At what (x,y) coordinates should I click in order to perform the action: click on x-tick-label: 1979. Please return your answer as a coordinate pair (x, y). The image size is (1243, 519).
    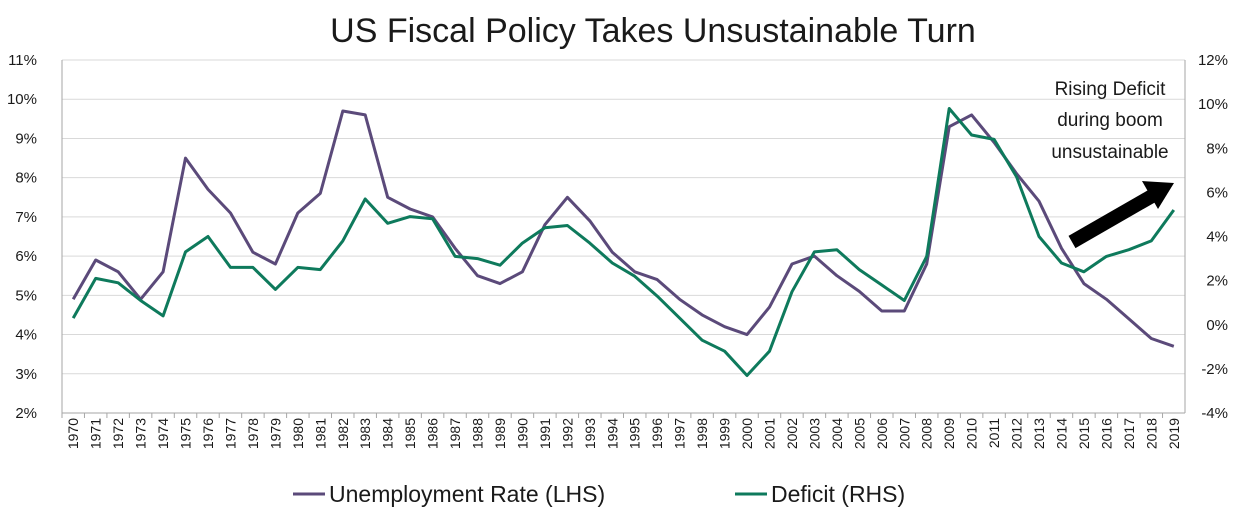
    Looking at the image, I should click on (275, 433).